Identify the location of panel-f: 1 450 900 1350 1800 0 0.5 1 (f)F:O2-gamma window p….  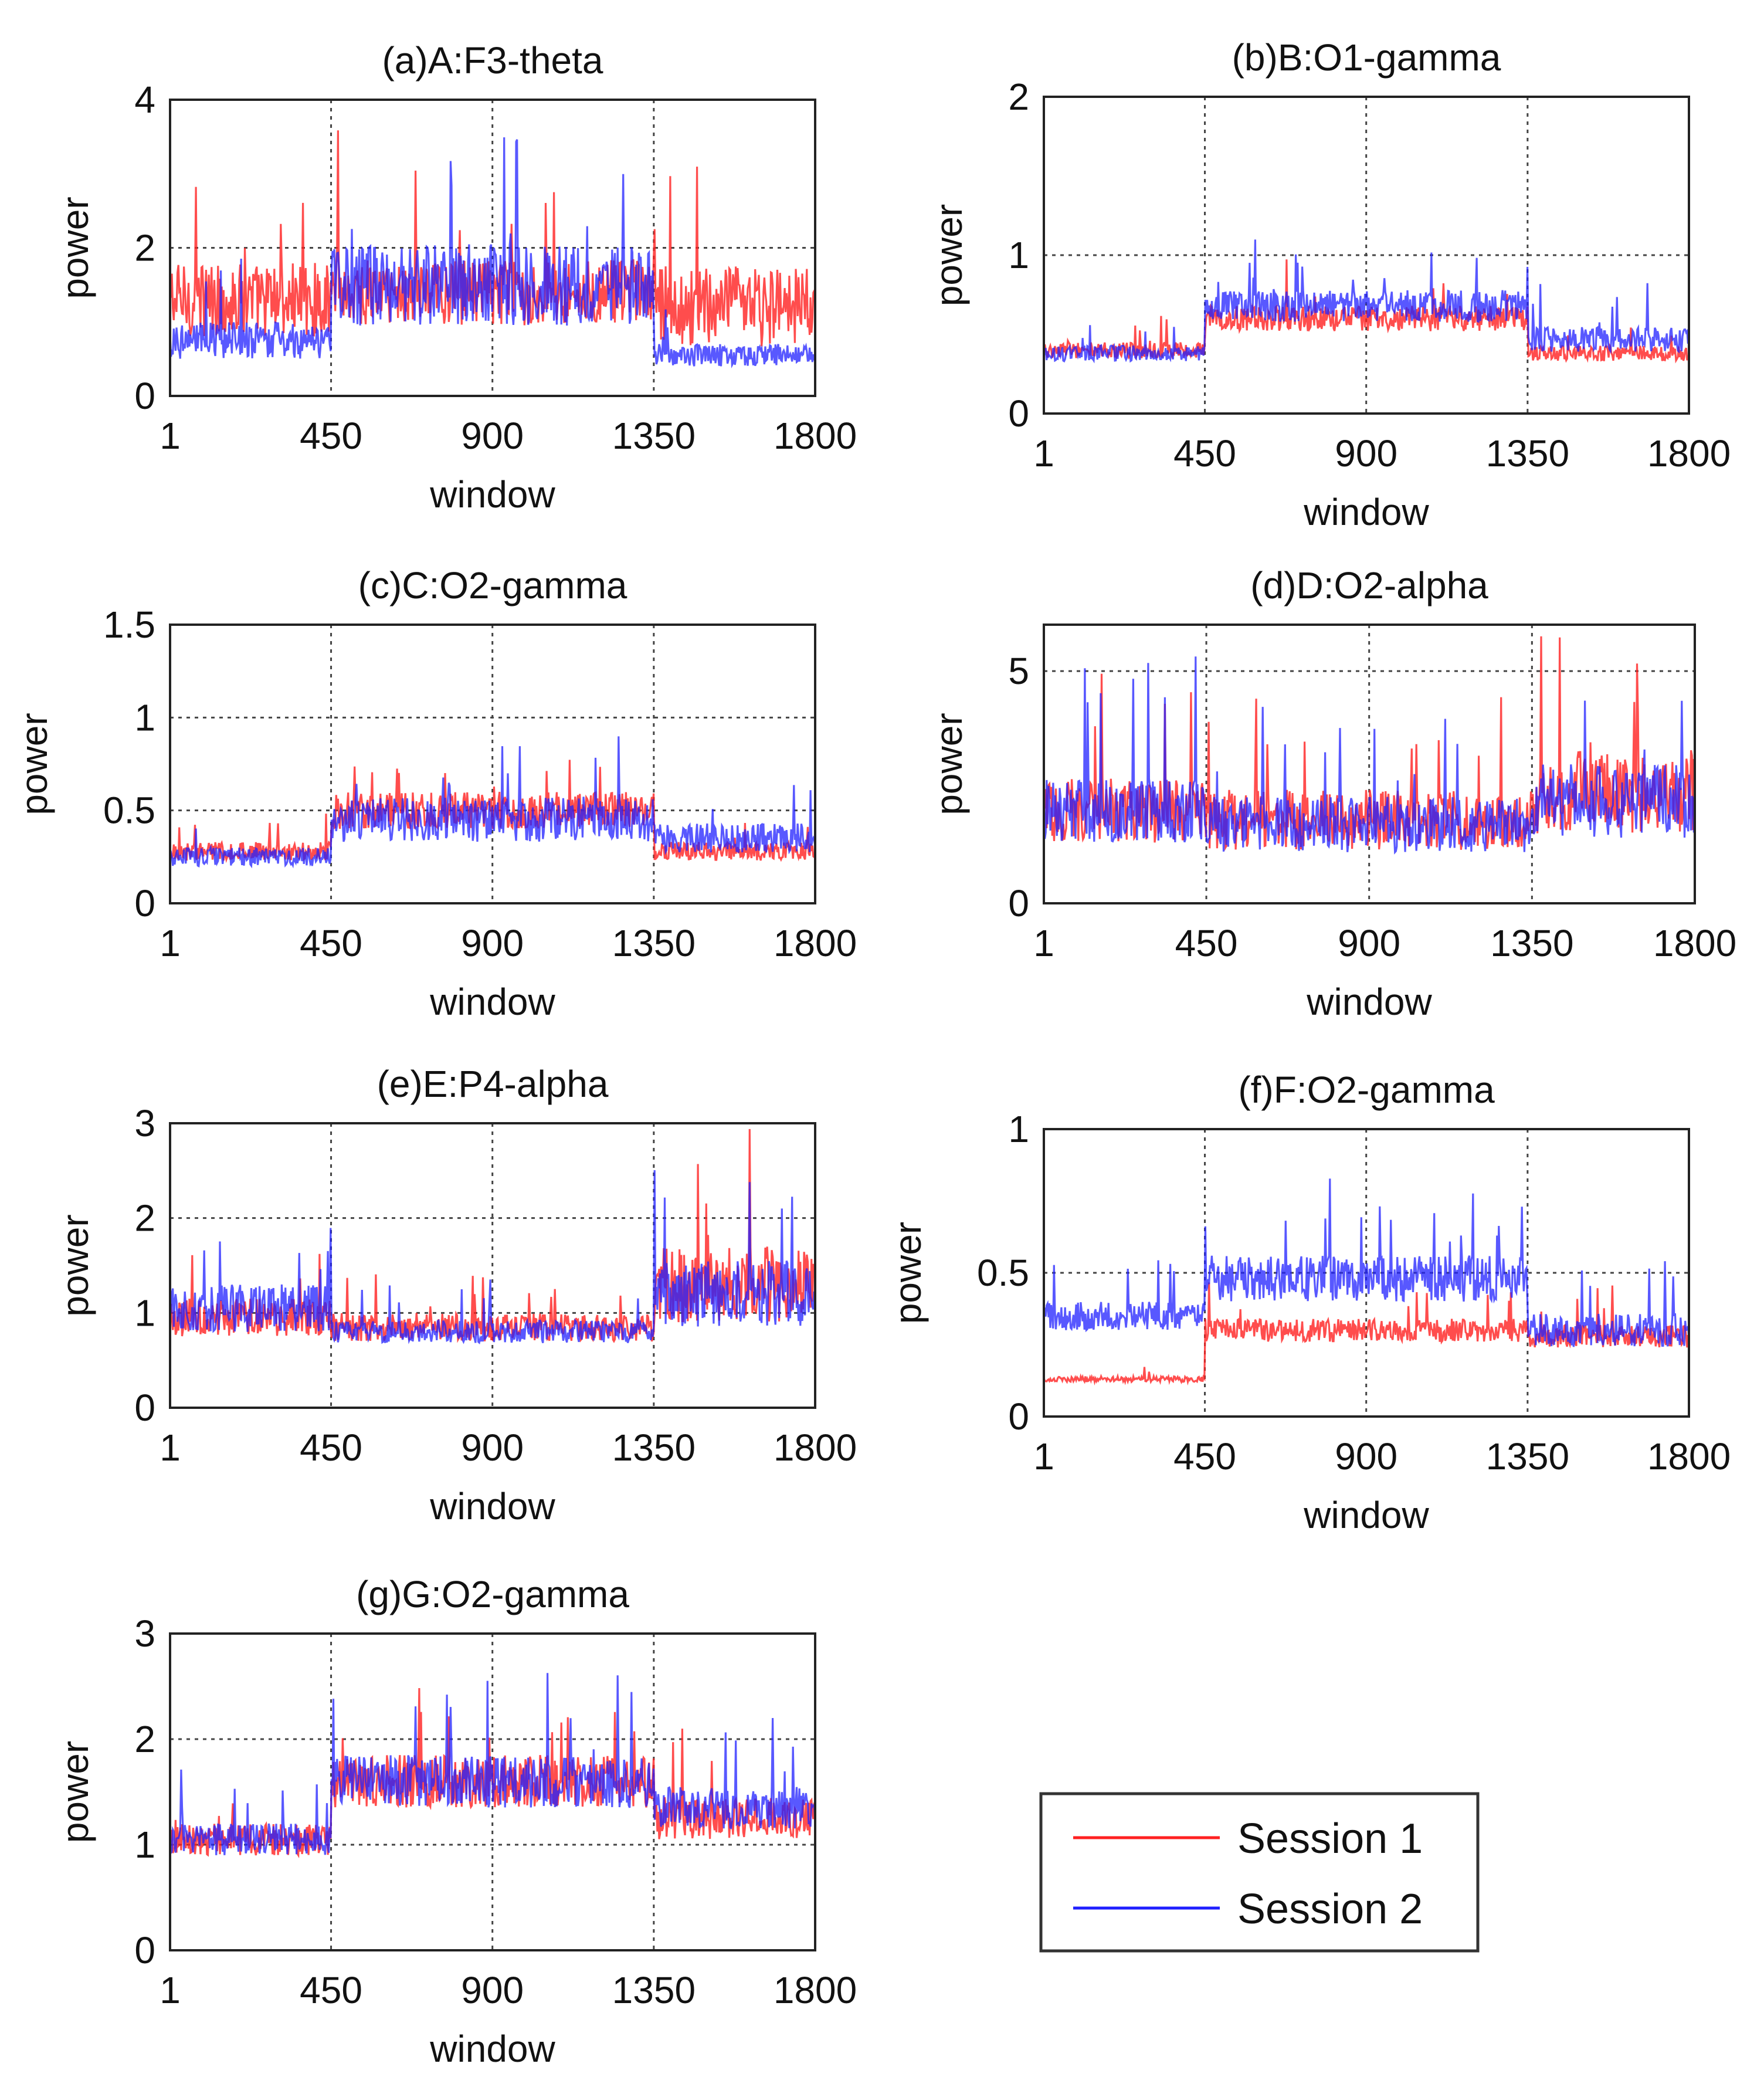
(1309, 1302).